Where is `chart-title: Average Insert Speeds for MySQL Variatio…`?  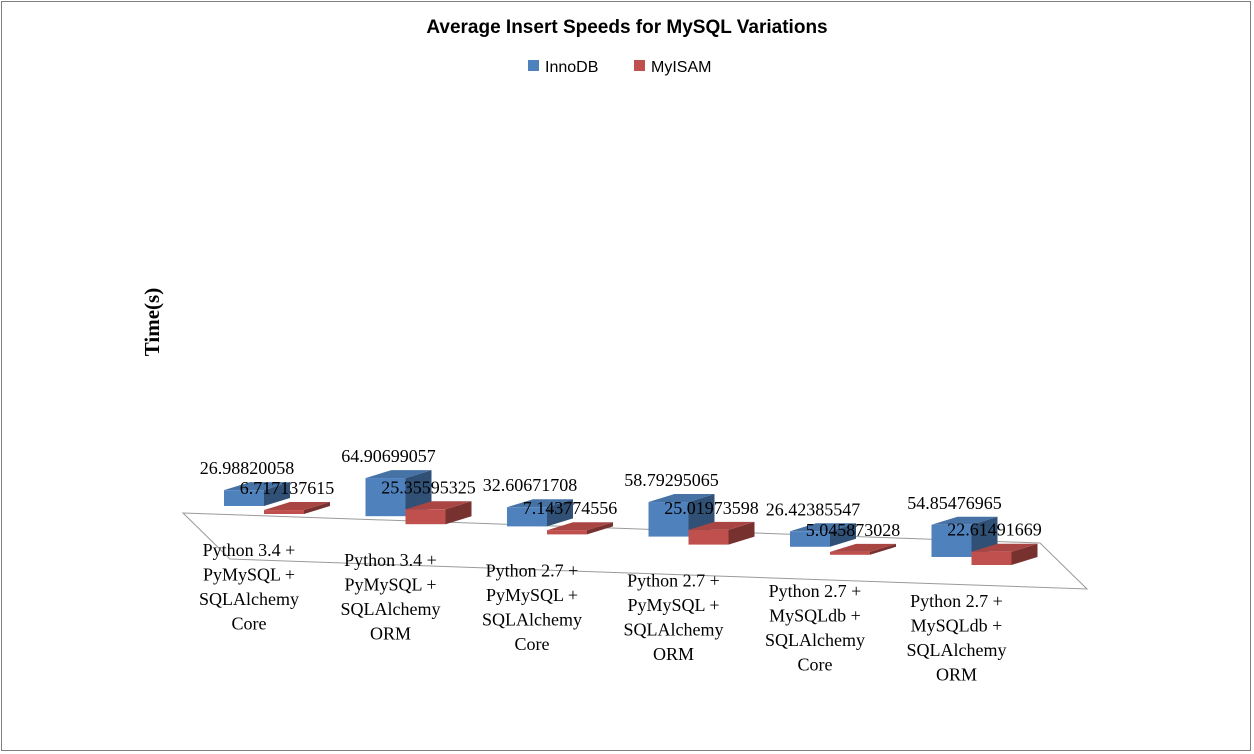
chart-title: Average Insert Speeds for MySQL Variatio… is located at coordinates (626, 27).